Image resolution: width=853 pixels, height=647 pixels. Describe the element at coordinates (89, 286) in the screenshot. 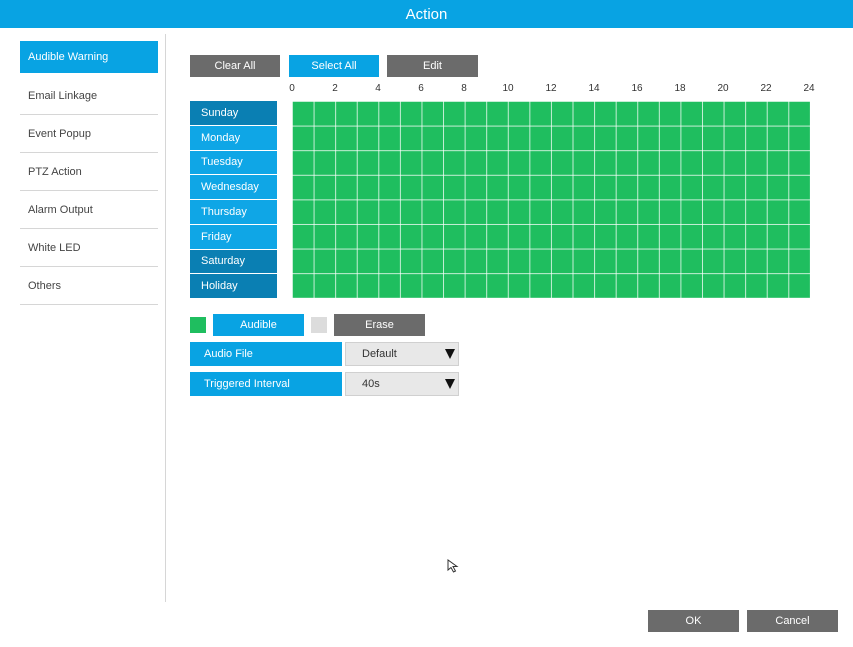

I see `sidebar-item-others: Others` at that location.